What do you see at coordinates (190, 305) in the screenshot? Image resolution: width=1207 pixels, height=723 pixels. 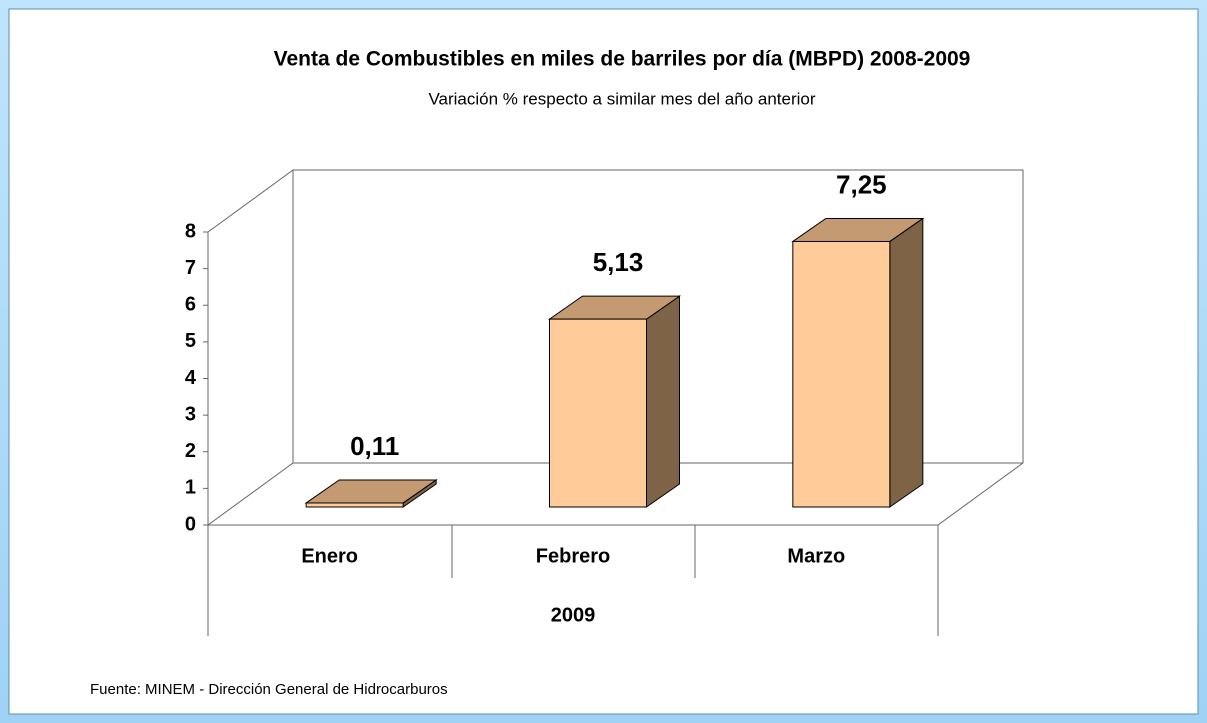 I see `y-tick-label: 6` at bounding box center [190, 305].